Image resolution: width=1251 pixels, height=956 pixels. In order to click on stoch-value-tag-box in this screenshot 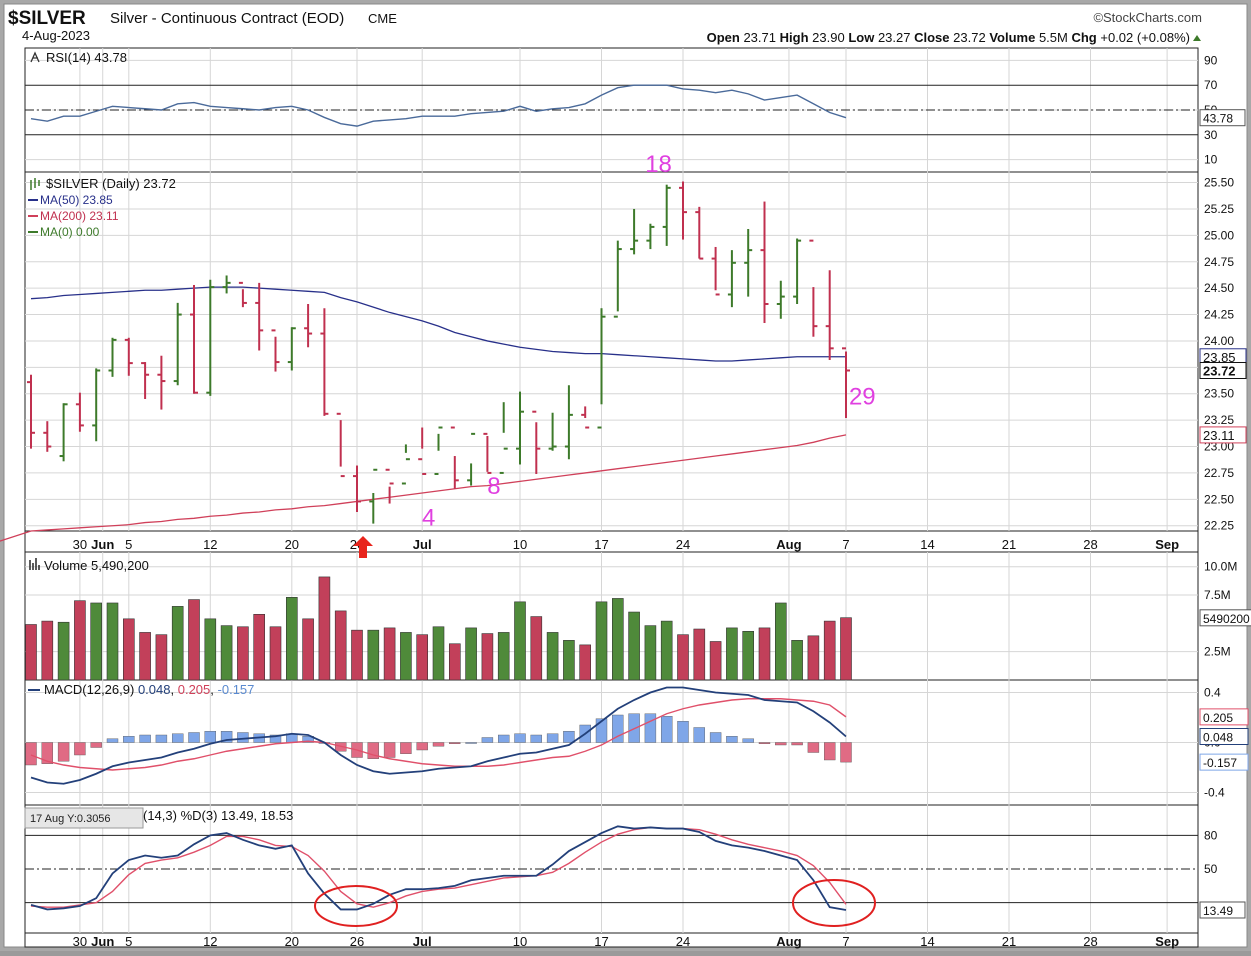, I will do `click(1222, 910)`.